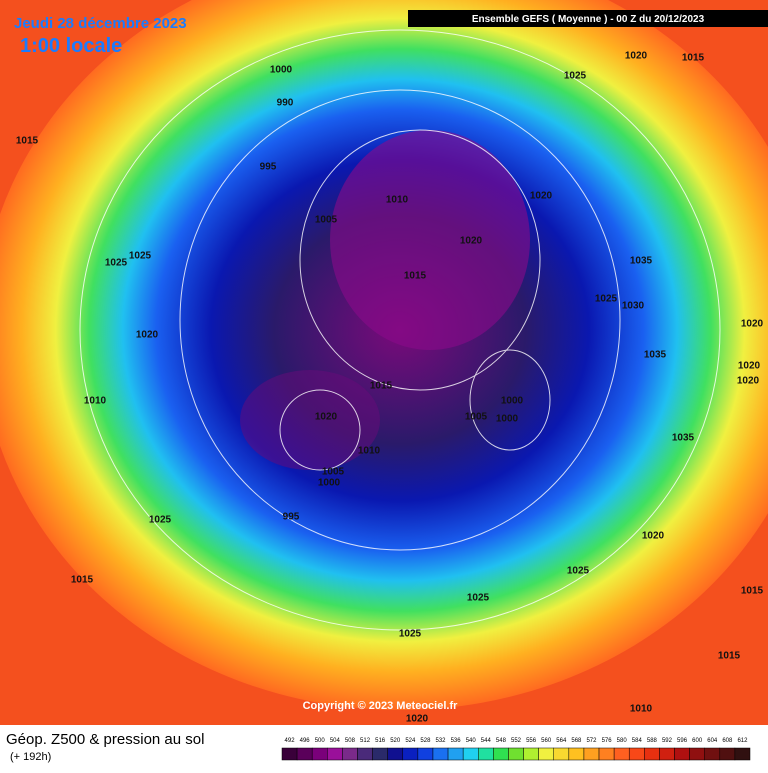 The width and height of the screenshot is (768, 773). Describe the element at coordinates (290, 741) in the screenshot. I see `colorbar-label: 492` at that location.